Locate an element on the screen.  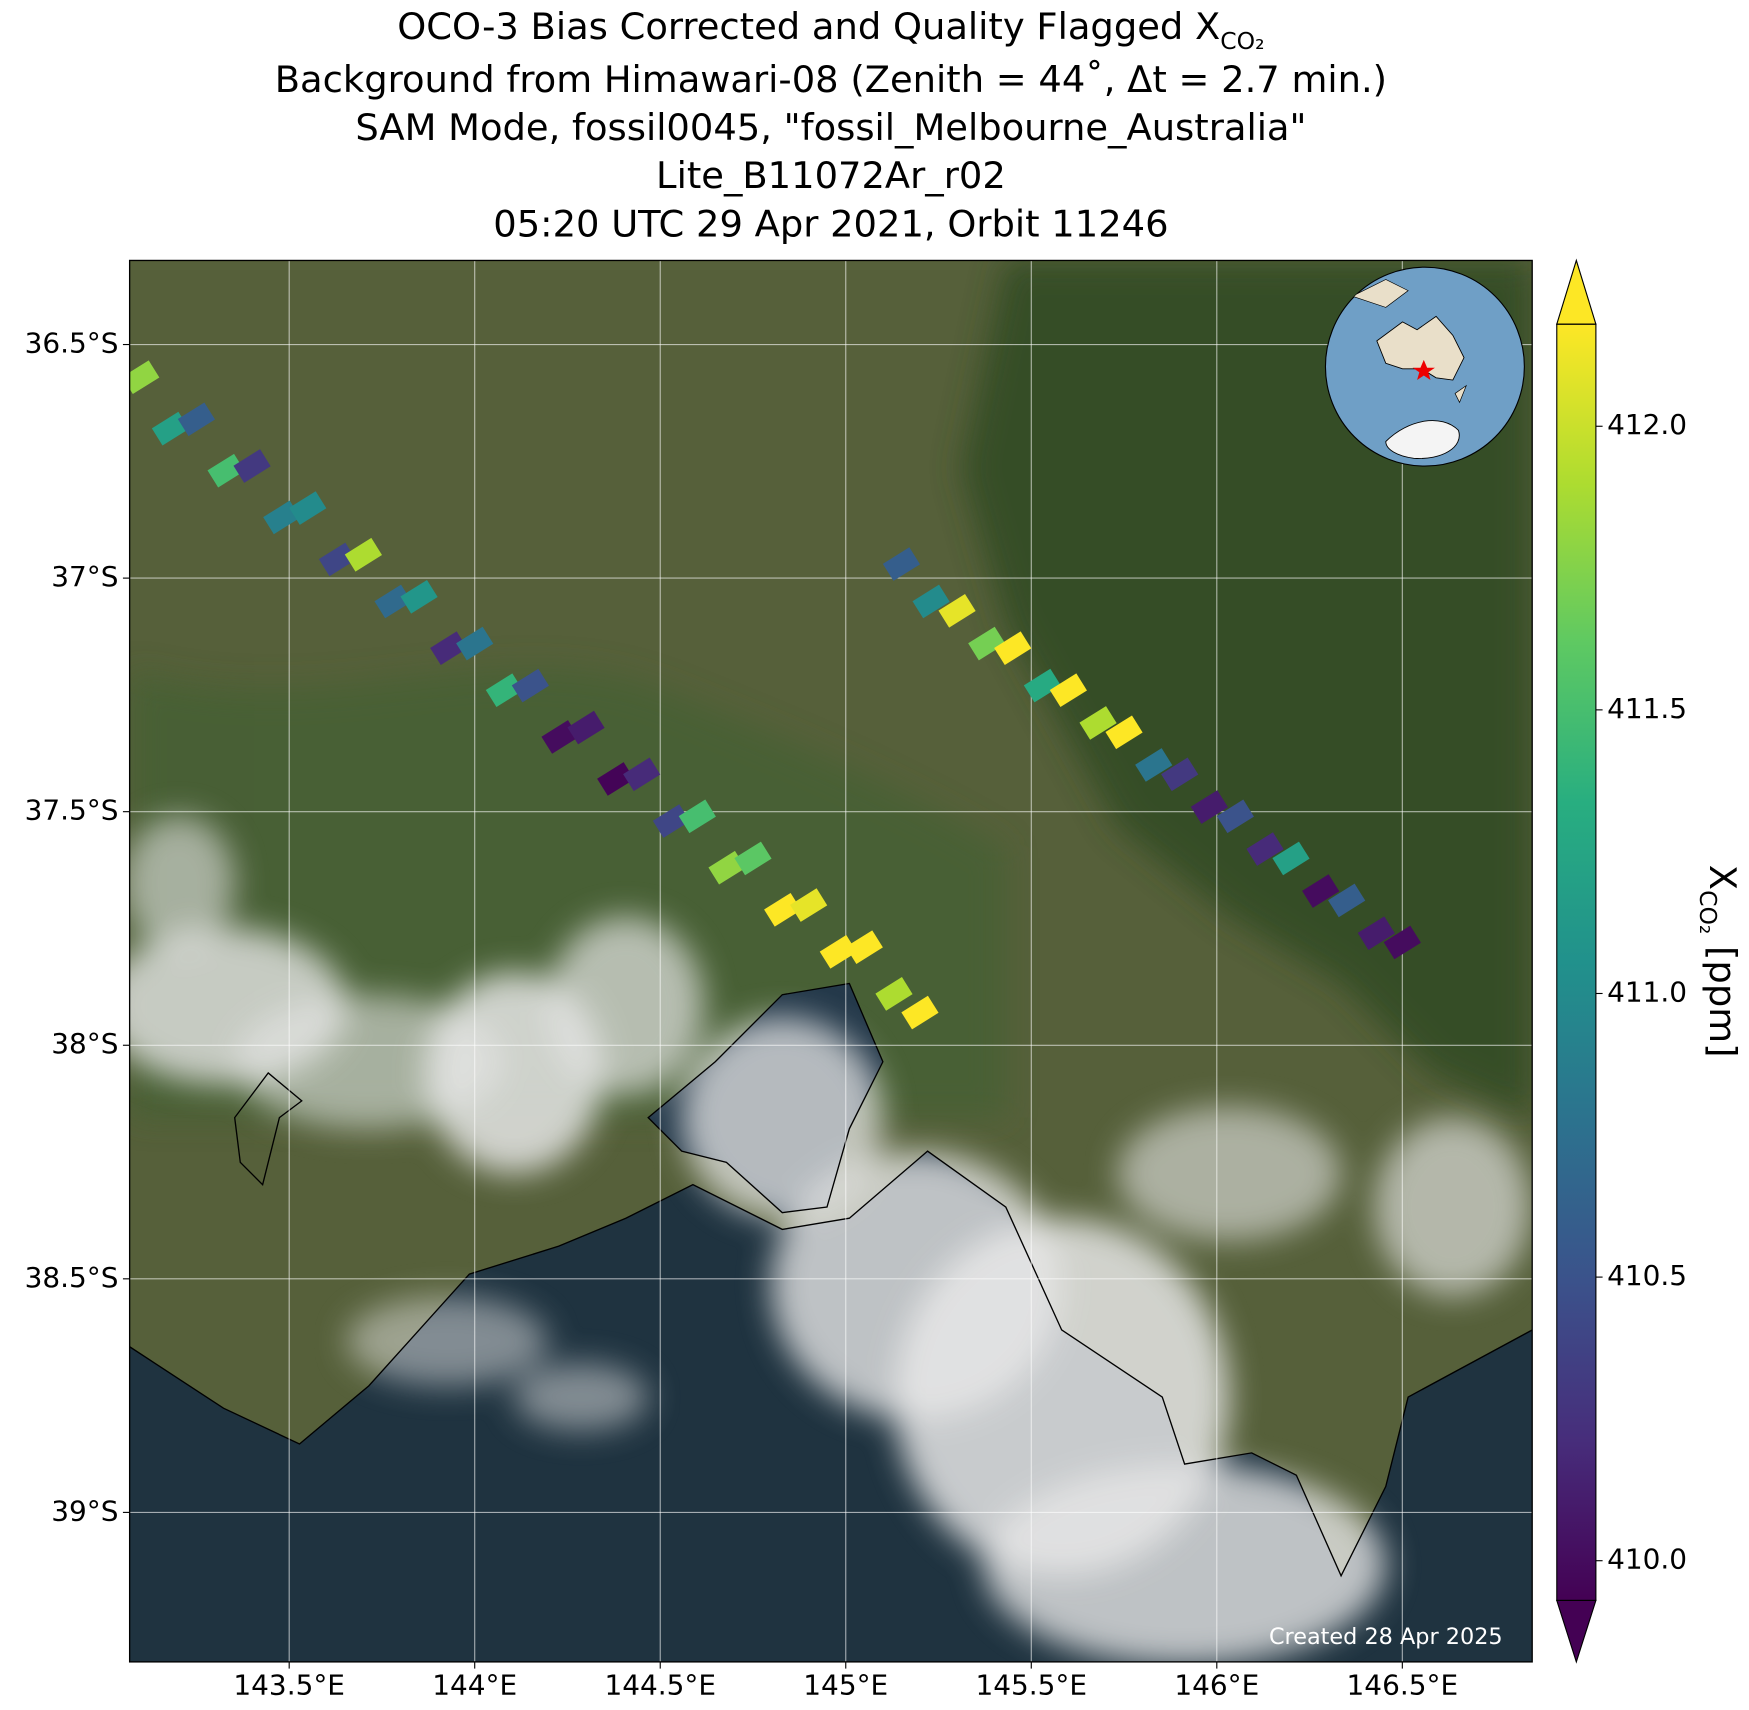
colorbar-tick-label: 410.5 is located at coordinates (1647, 1275).